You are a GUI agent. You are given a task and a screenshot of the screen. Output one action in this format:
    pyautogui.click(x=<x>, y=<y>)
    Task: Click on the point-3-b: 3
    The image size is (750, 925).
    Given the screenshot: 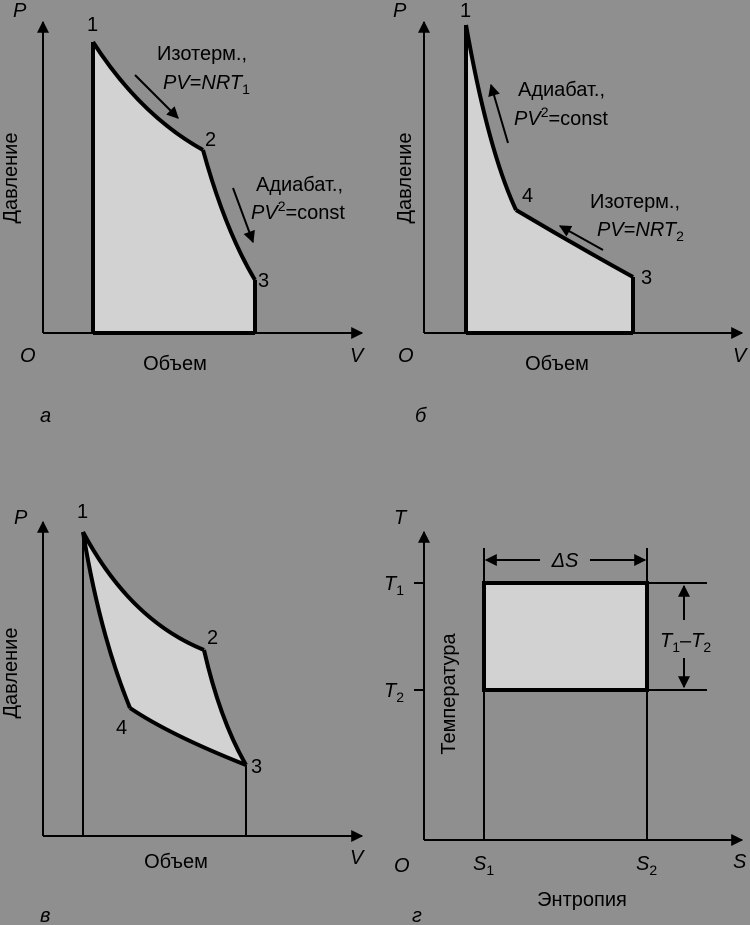 What is the action you would take?
    pyautogui.click(x=646, y=278)
    